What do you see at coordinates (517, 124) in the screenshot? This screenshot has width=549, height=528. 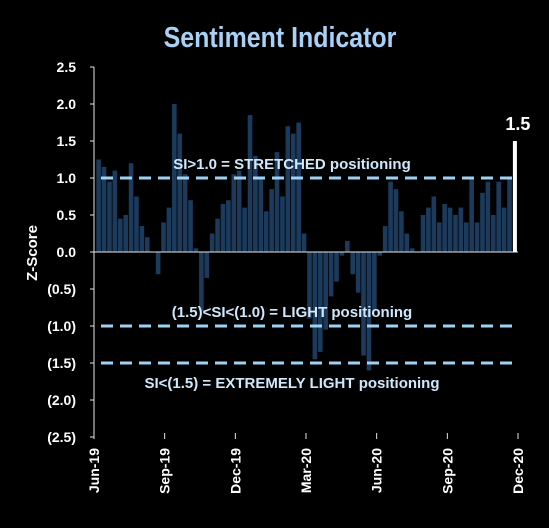 I see `highlight-value-label: 1.5` at bounding box center [517, 124].